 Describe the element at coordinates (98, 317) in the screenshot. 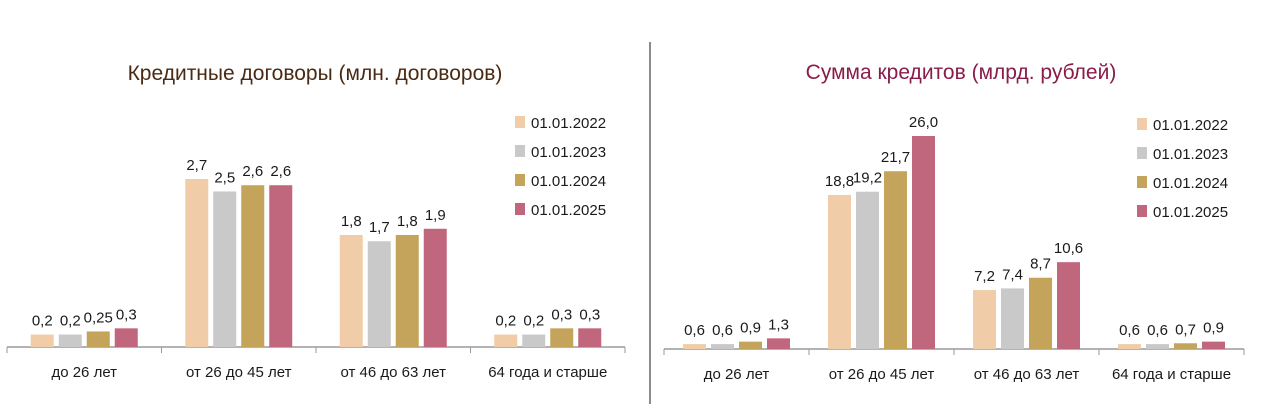

I see `data-label: 0,25` at that location.